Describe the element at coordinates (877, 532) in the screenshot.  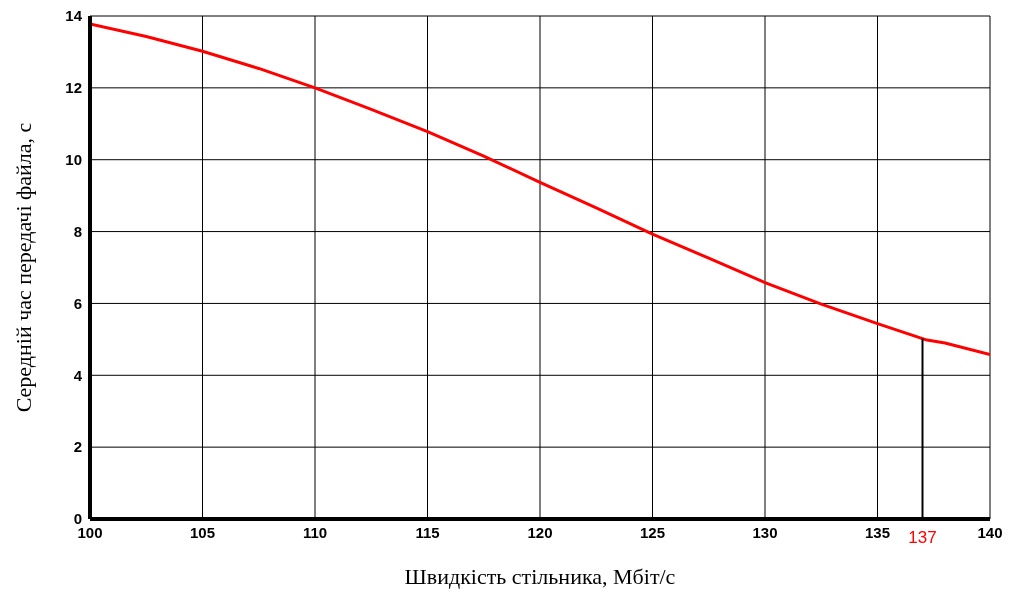
I see `x-tick-label: 135` at that location.